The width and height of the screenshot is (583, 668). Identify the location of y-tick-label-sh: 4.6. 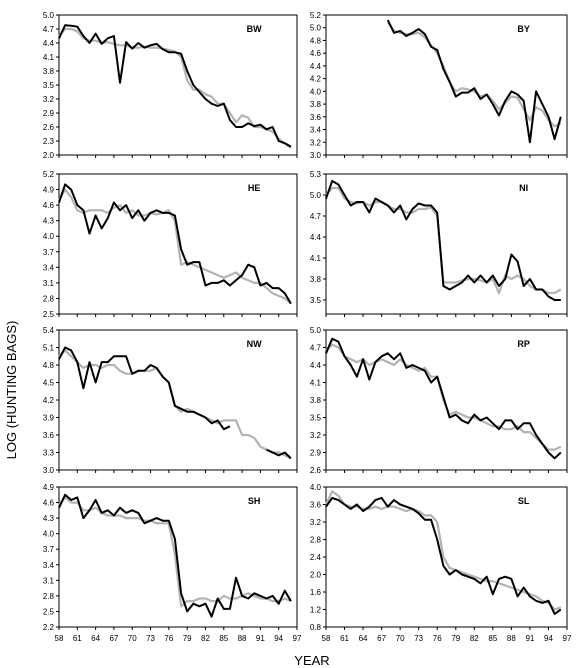
(49, 503).